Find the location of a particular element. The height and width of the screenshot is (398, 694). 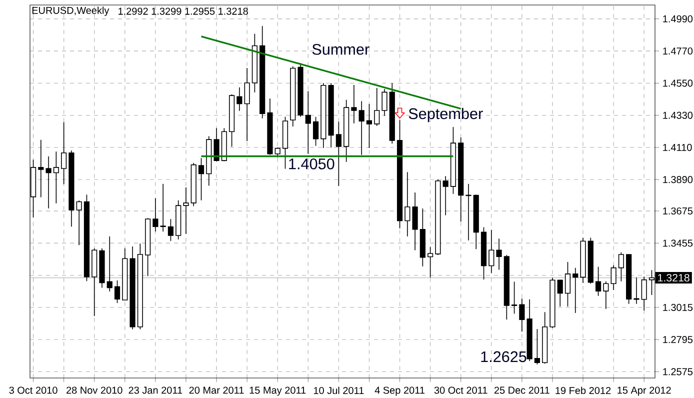

ref-line-label: 1.3218 is located at coordinates (674, 278).